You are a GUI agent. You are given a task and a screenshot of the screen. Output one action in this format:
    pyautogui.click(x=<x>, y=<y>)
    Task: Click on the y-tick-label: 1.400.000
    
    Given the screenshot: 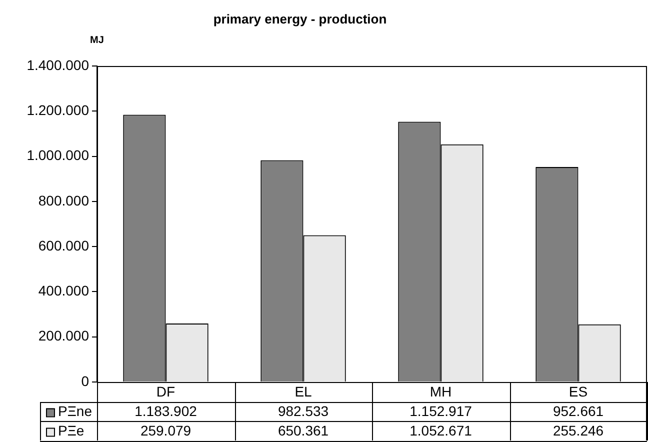 What is the action you would take?
    pyautogui.click(x=58, y=64)
    